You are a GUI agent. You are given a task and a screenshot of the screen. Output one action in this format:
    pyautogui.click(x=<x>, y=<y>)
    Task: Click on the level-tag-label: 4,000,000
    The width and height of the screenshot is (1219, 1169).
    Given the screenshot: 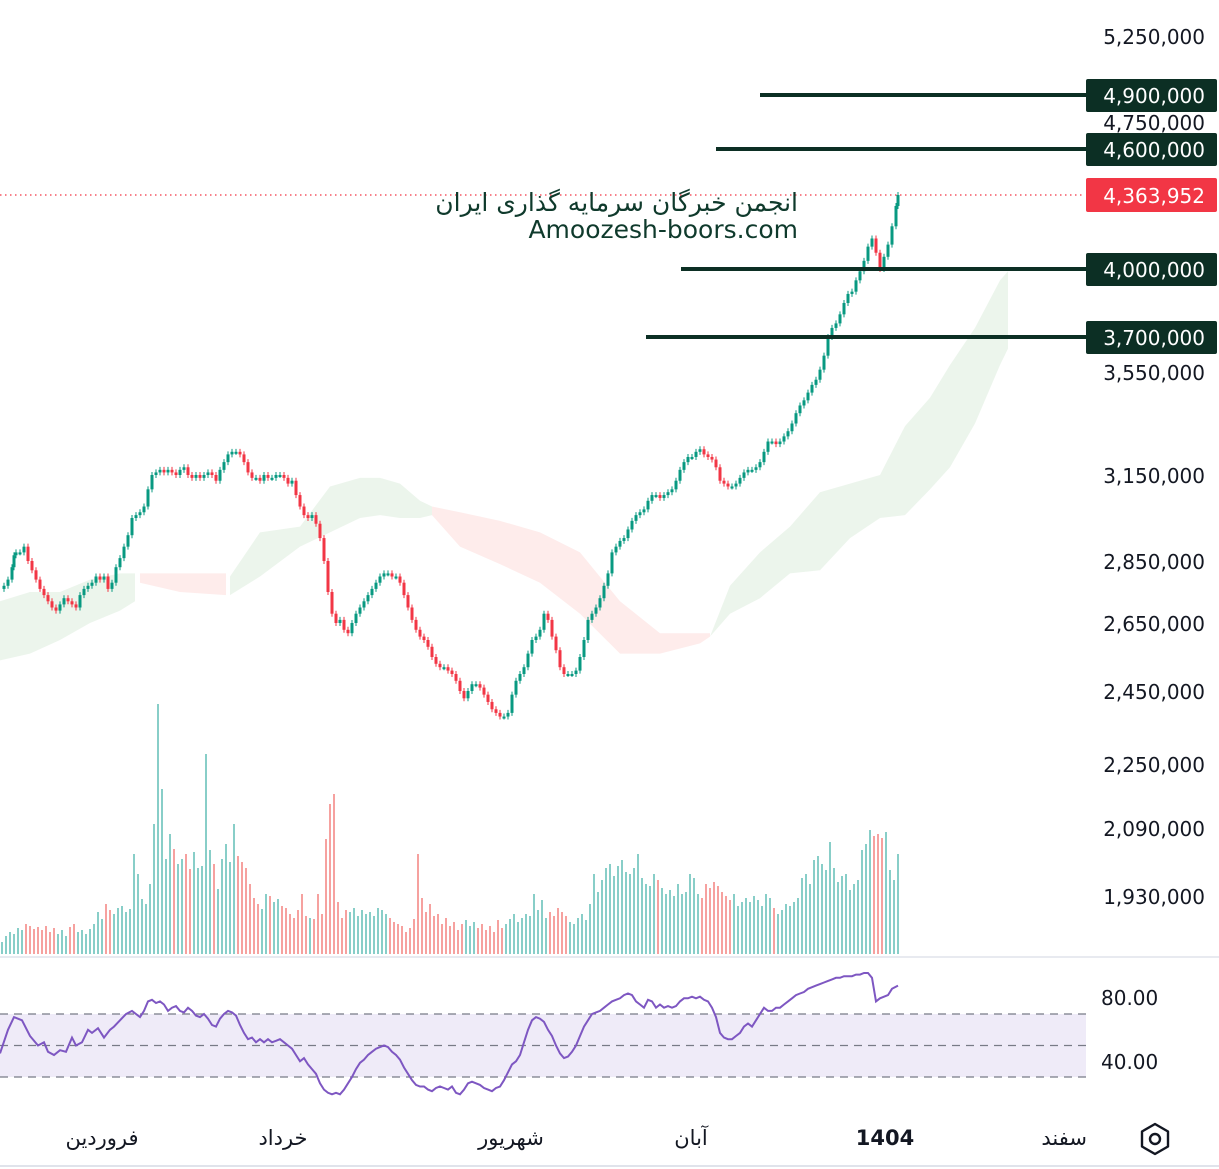 What is the action you would take?
    pyautogui.click(x=1154, y=270)
    